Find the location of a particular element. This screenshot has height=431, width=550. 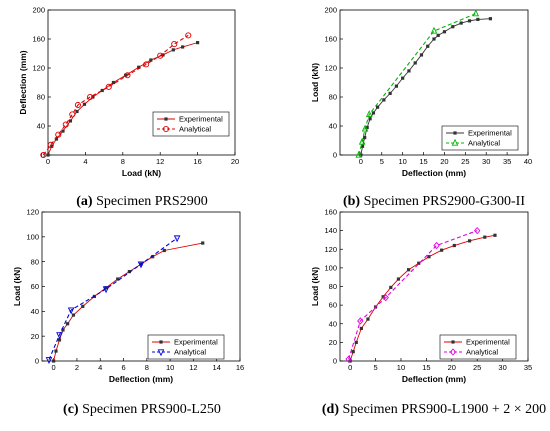

panel-caption: (d) Specimen PRS900-L1900 + 2 × 200 is located at coordinates (434, 409).